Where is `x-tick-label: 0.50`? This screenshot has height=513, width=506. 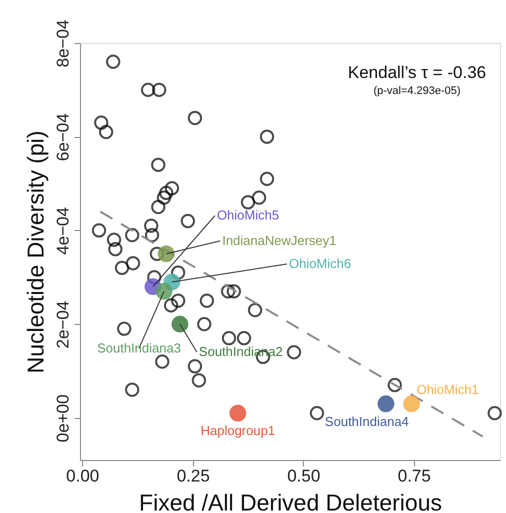 x-tick-label: 0.50 is located at coordinates (303, 476).